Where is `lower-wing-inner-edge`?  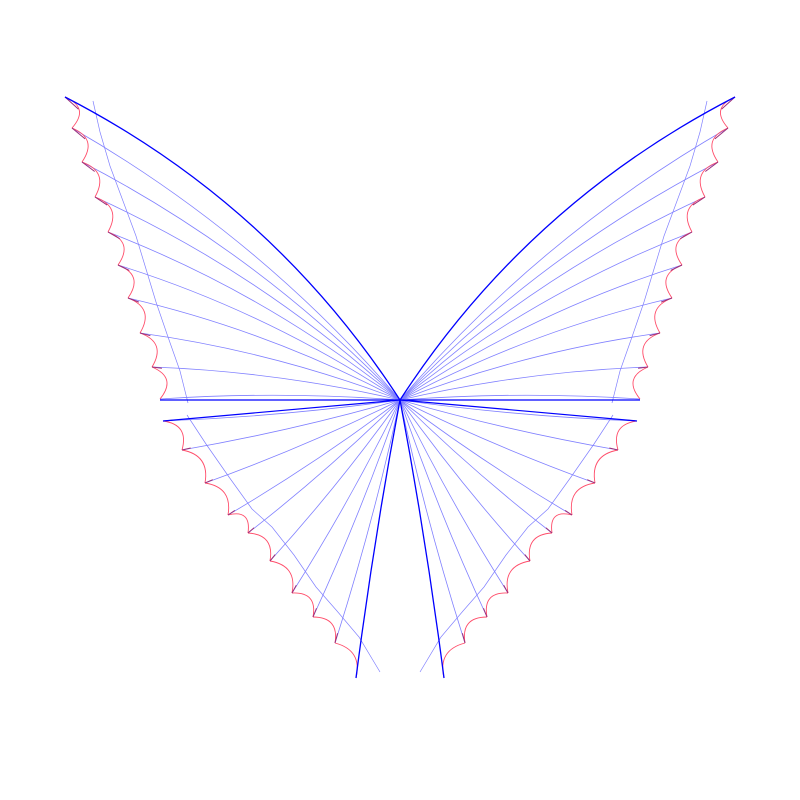
lower-wing-inner-edge is located at coordinates (422, 539).